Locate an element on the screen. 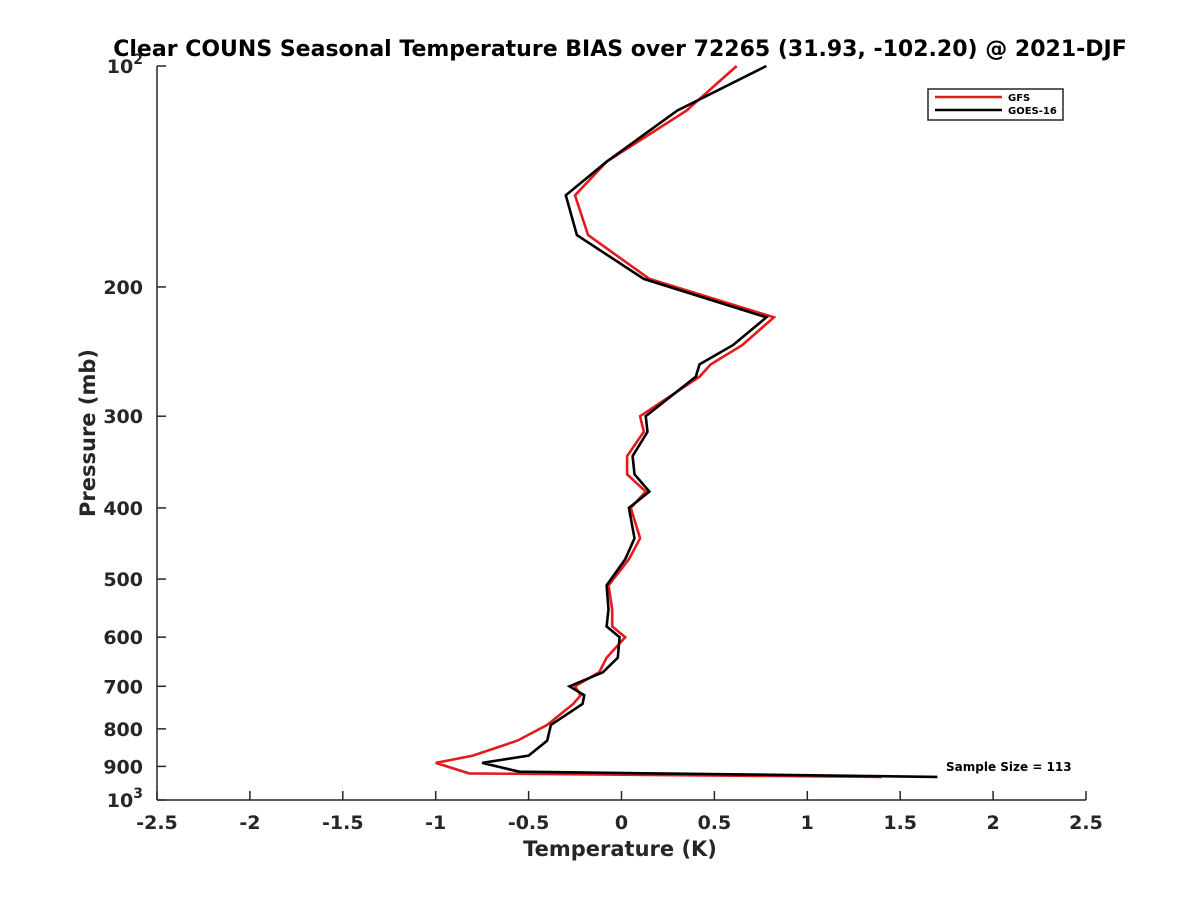 The height and width of the screenshot is (900, 1200). x-axis-label: Temperature (K) is located at coordinates (620, 849).